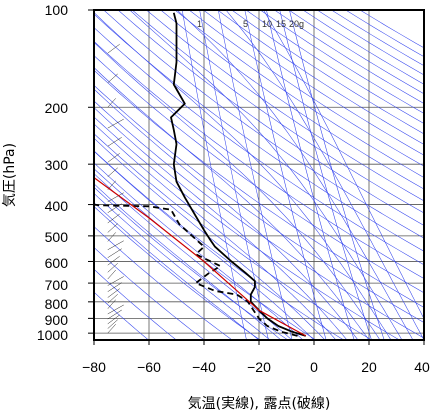 Image resolution: width=435 pixels, height=412 pixels. I want to click on mixing-ratio-label: 1, so click(199, 24).